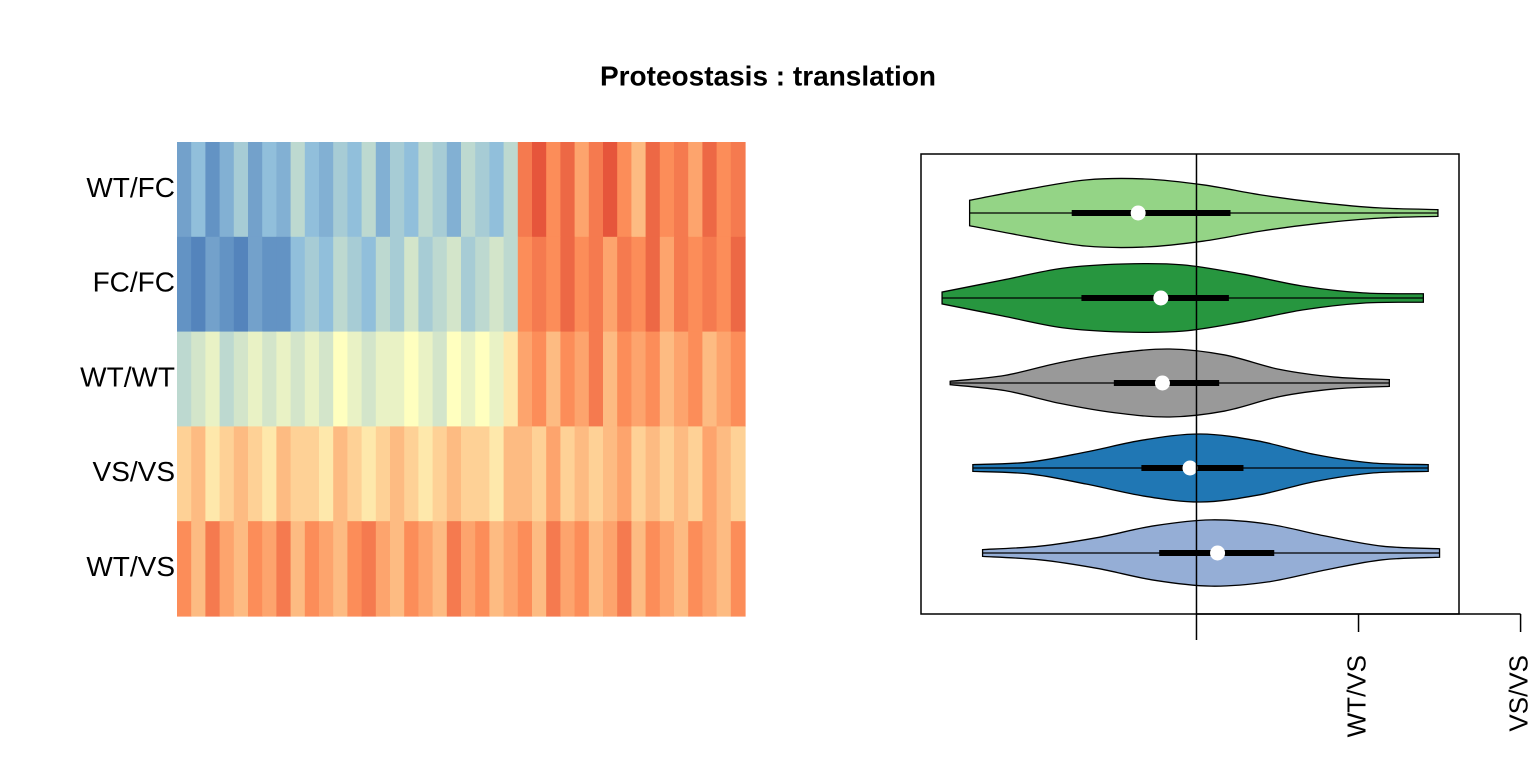 This screenshot has height=768, width=1536. Describe the element at coordinates (127, 376) in the screenshot. I see `row-label: WT/WT` at that location.